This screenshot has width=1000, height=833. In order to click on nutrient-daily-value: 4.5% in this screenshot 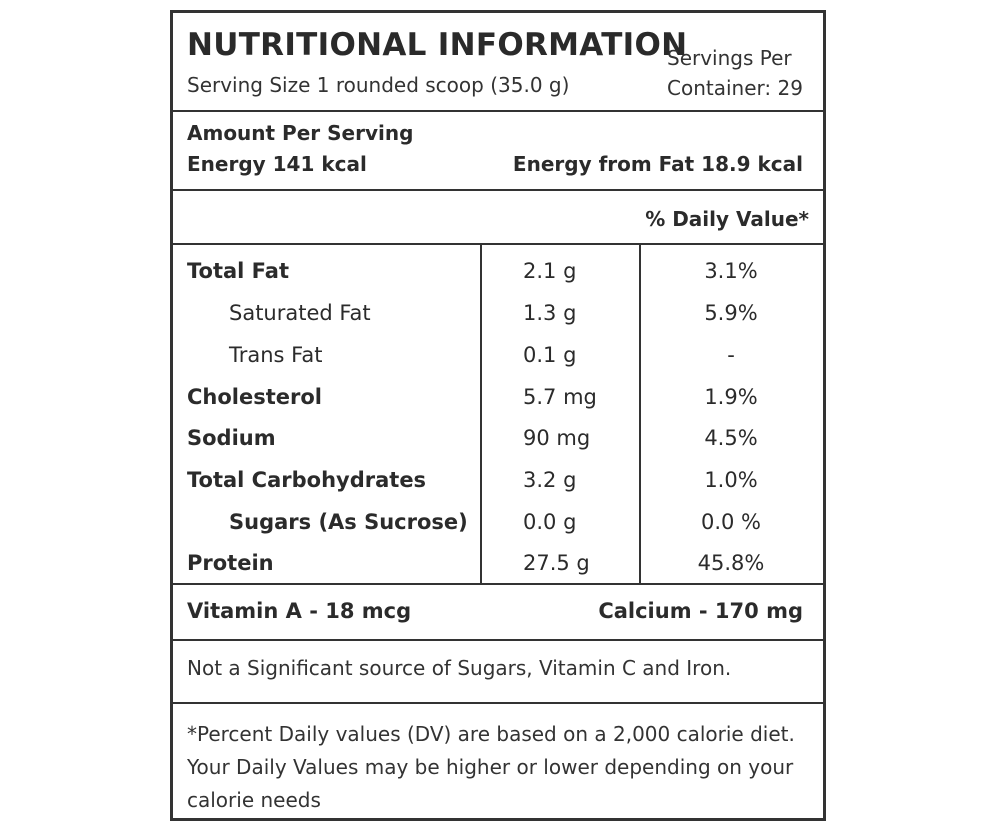, I will do `click(731, 438)`.